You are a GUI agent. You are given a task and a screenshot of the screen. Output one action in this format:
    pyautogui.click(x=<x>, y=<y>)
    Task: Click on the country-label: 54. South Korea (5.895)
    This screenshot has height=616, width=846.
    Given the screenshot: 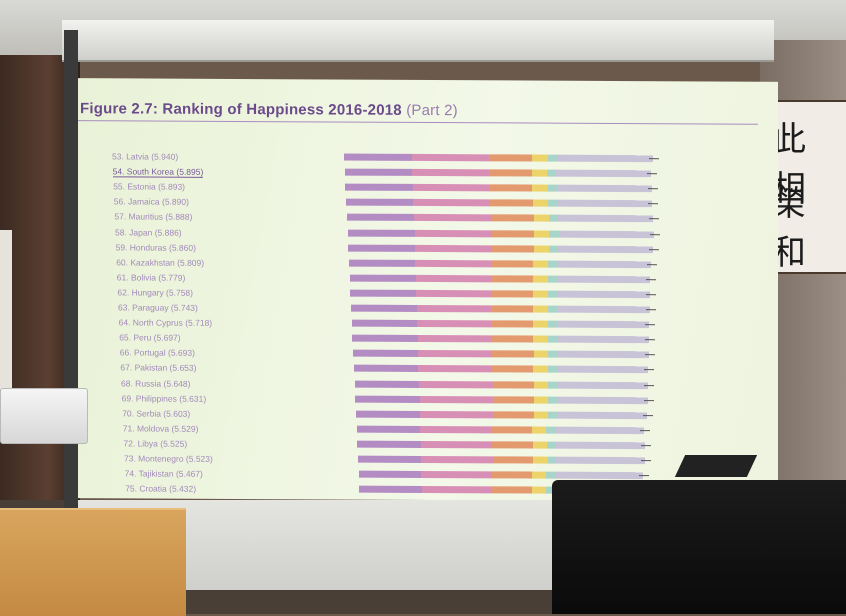 What is the action you would take?
    pyautogui.click(x=158, y=172)
    